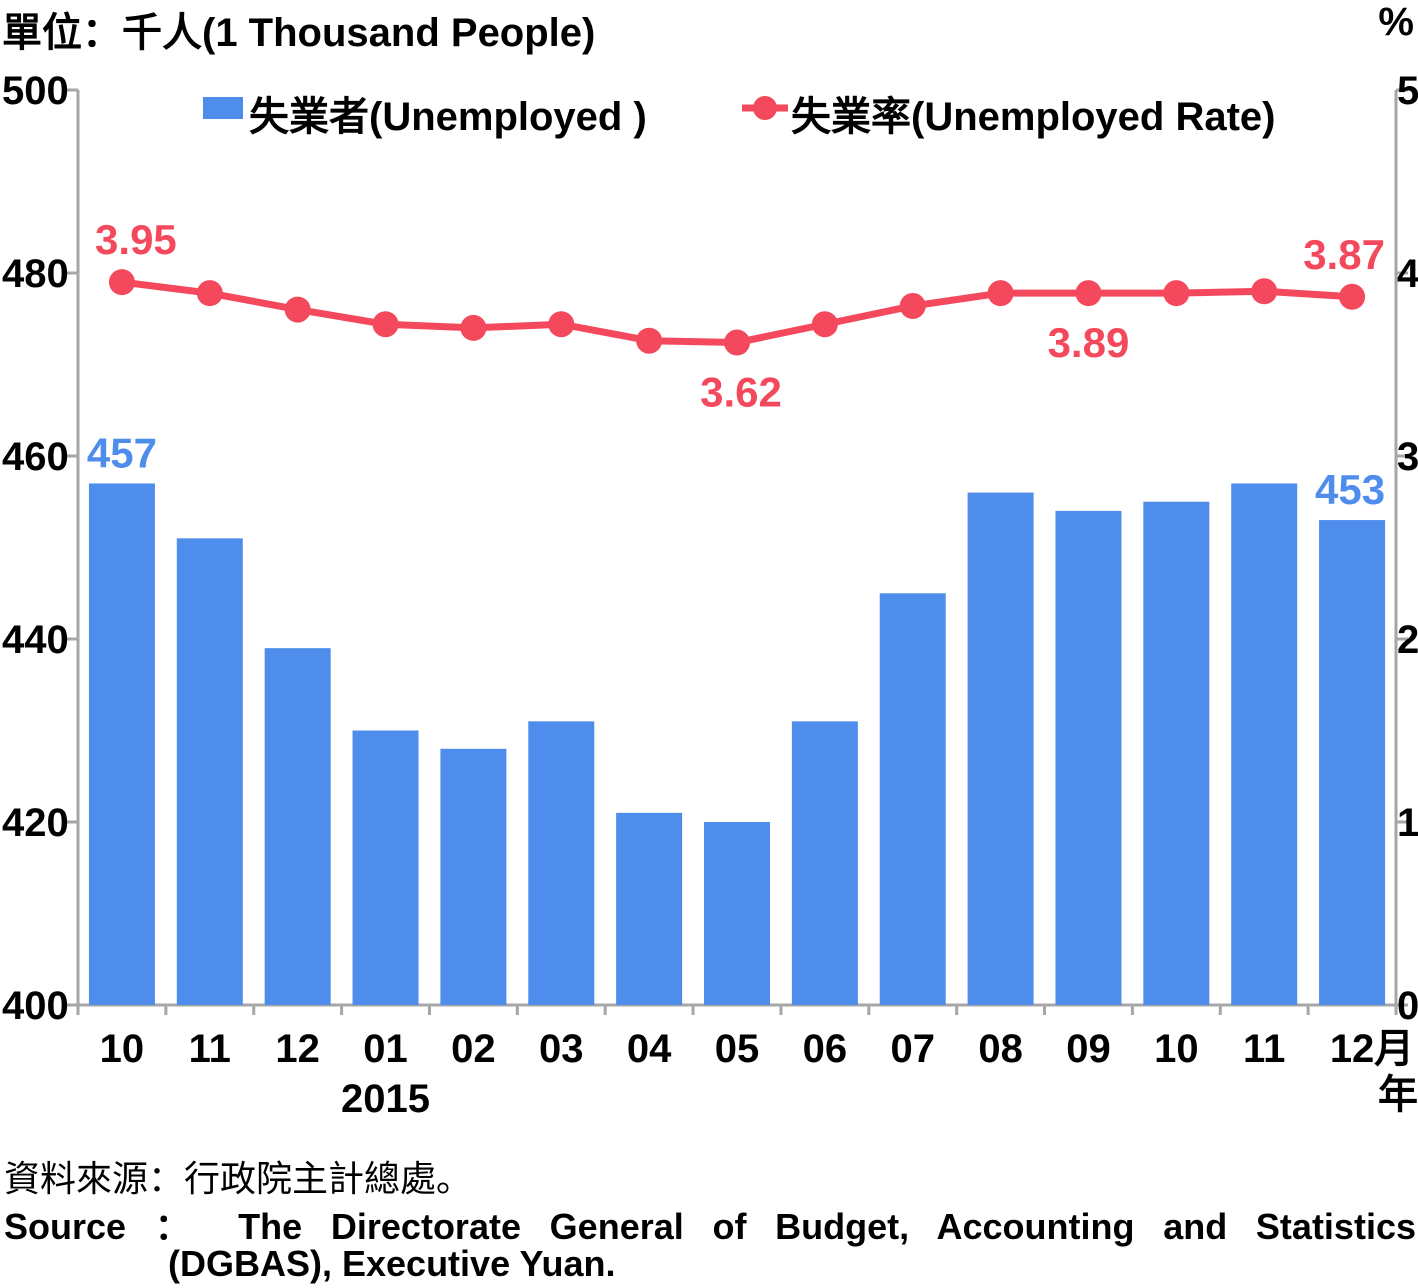 This screenshot has width=1418, height=1288. What do you see at coordinates (299, 33) in the screenshot?
I see `left-axis-unit-label: 單位：千人(1 Thousand People)` at bounding box center [299, 33].